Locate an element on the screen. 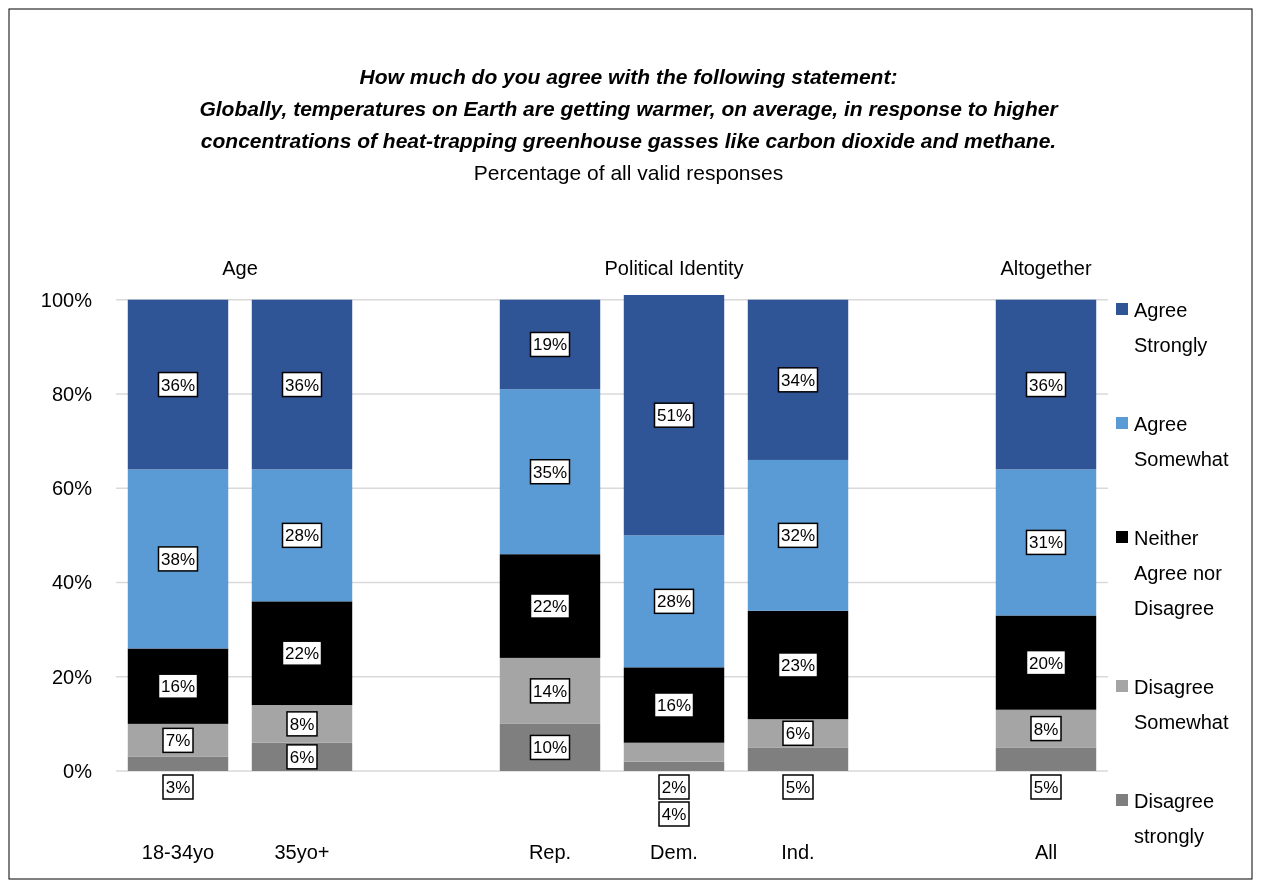  x-tick-label: Dem. is located at coordinates (674, 852).